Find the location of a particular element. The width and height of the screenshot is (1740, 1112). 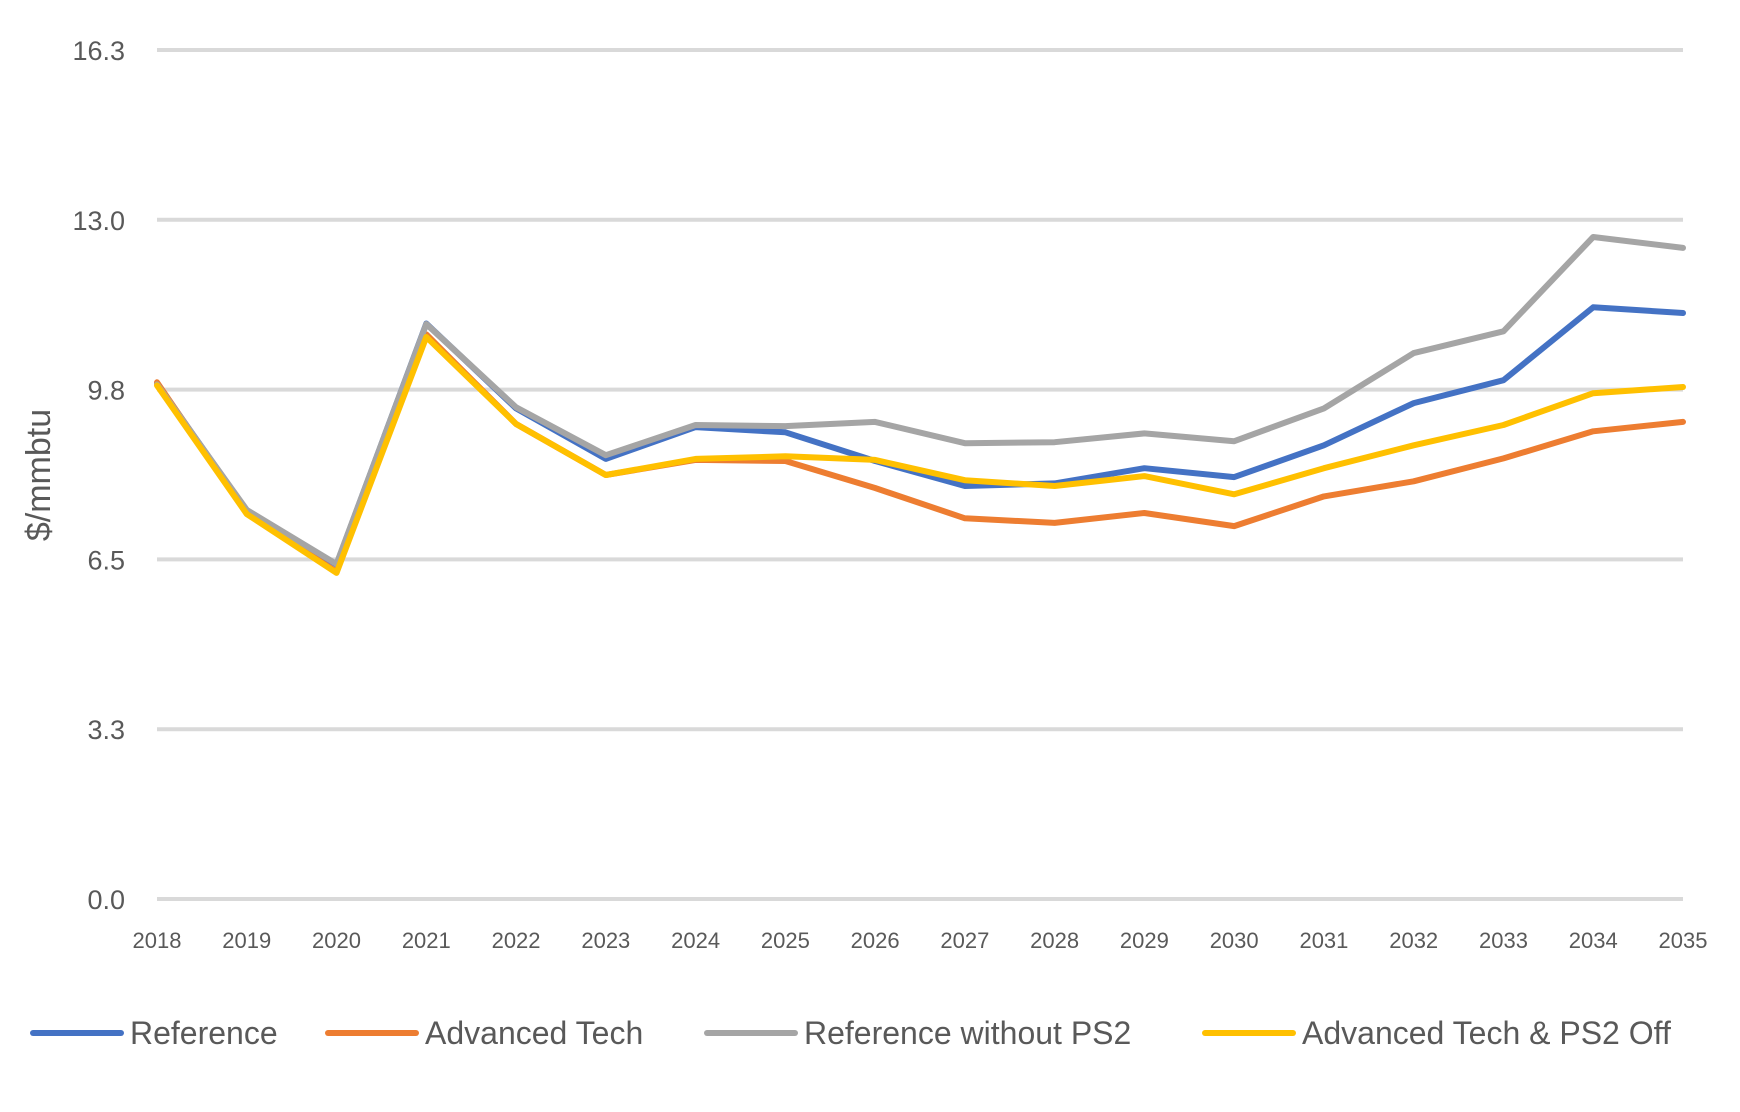

y-tick-label: 9.8 is located at coordinates (106, 391).